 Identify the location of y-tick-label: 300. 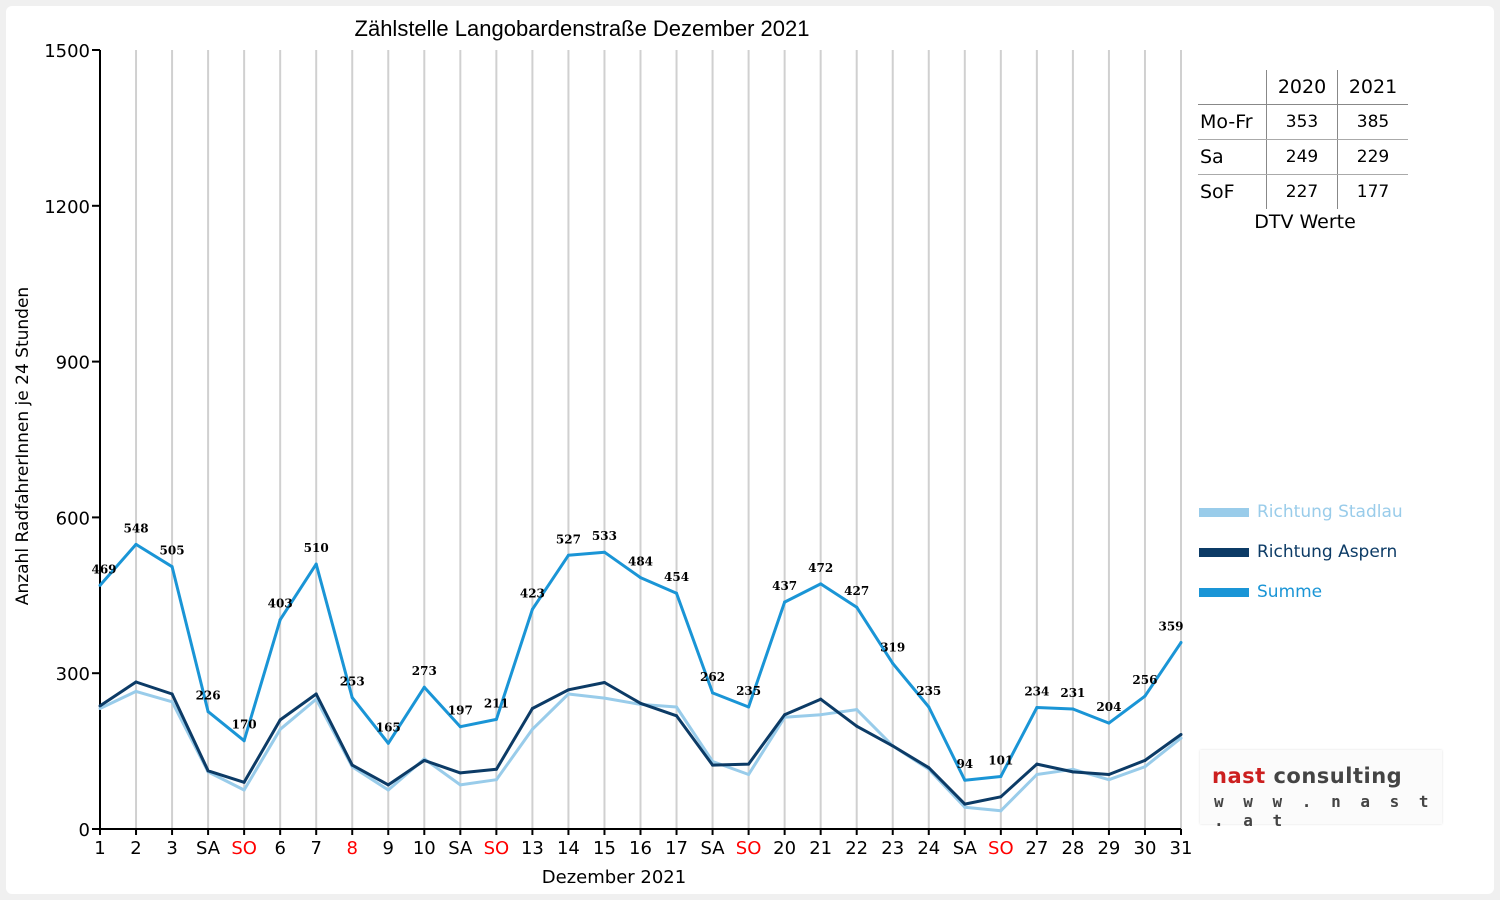
(73, 674).